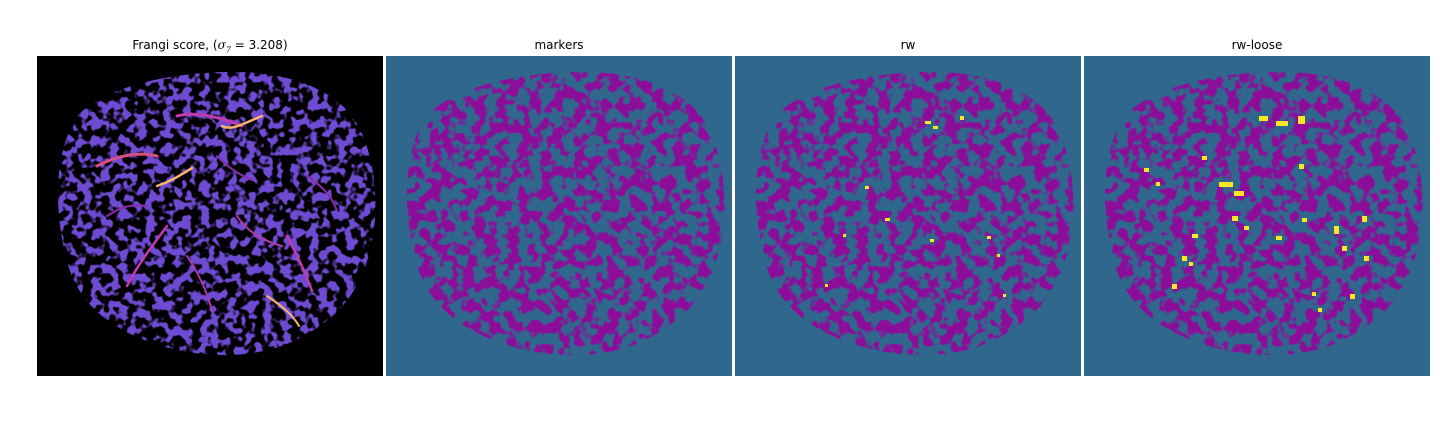  What do you see at coordinates (216, 219) in the screenshot?
I see `vessel-highlights` at bounding box center [216, 219].